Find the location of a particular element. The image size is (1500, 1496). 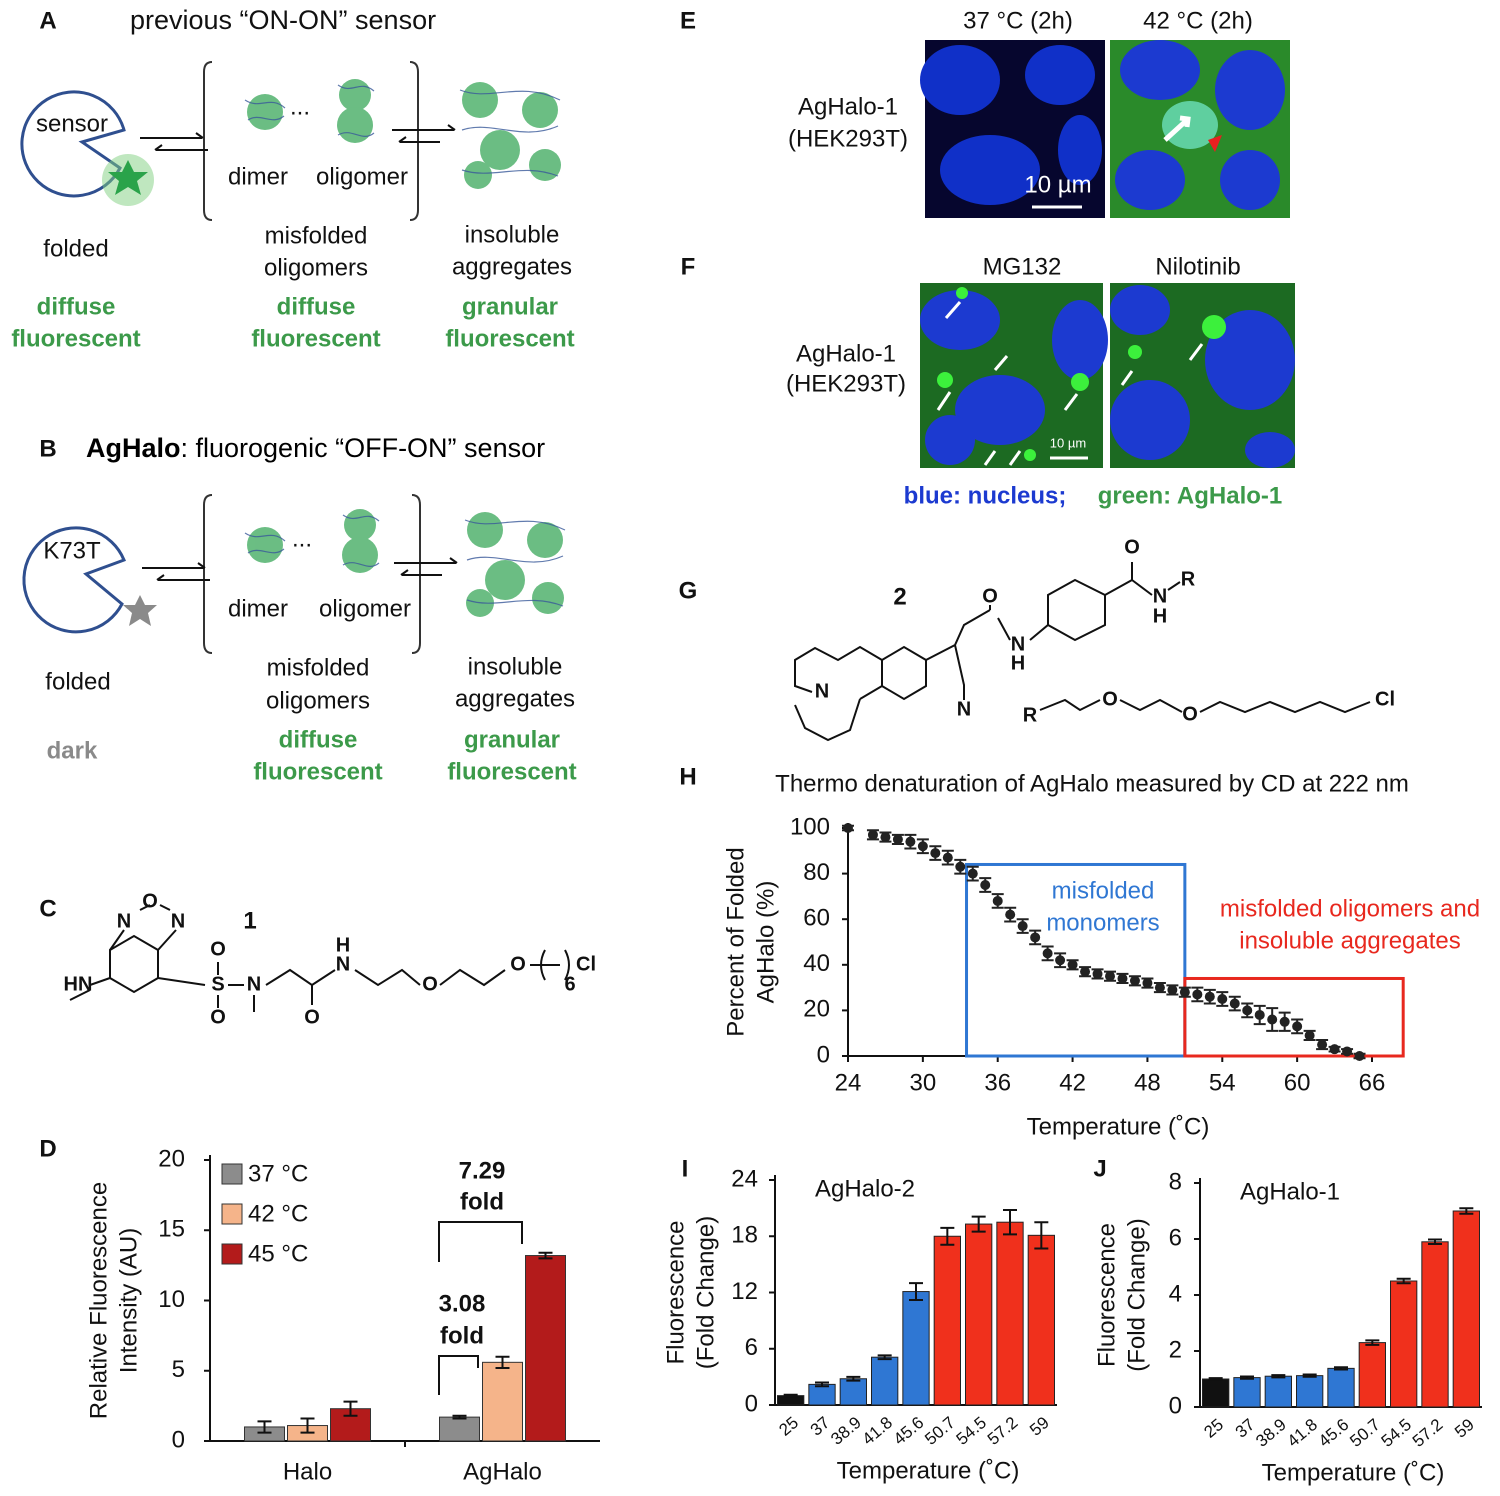

legend-label: 42 °C is located at coordinates (278, 1213).